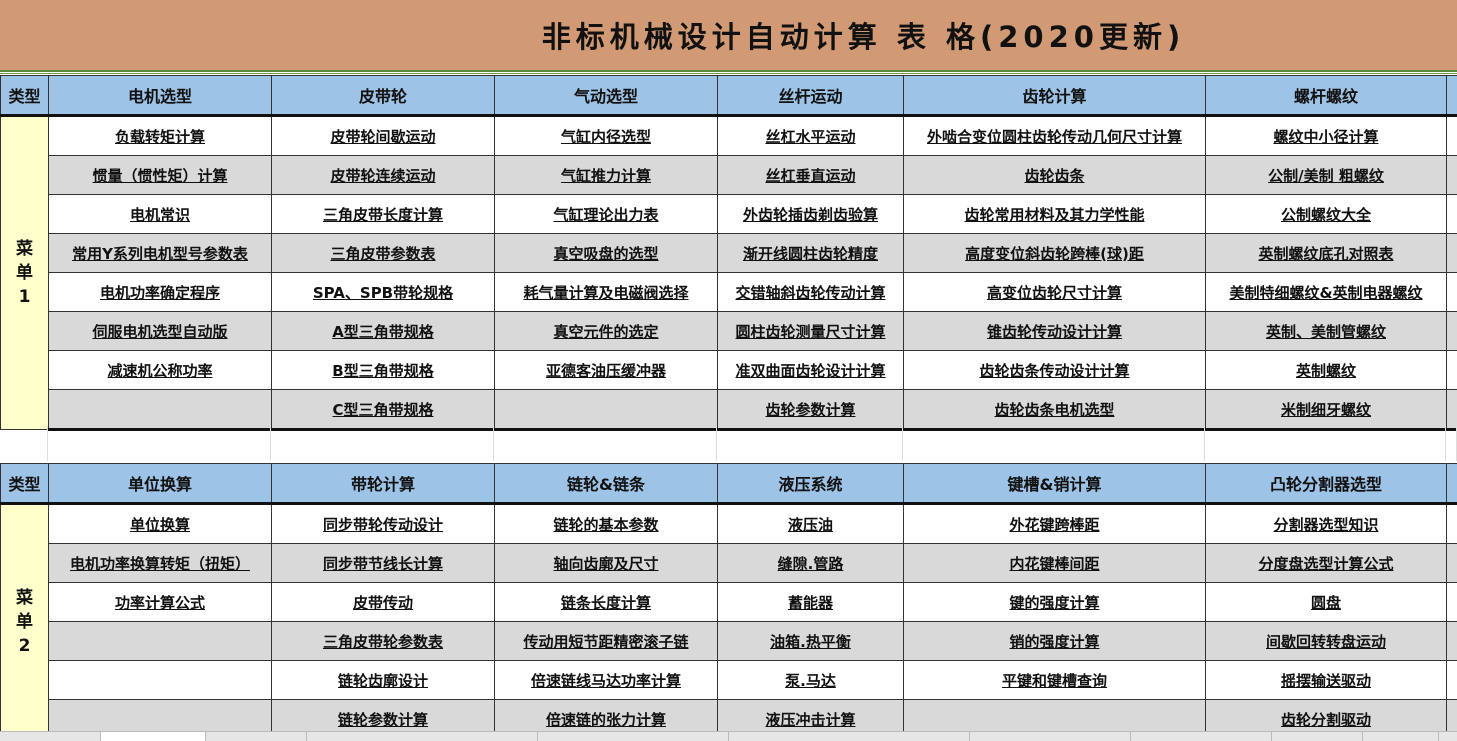  Describe the element at coordinates (383, 331) in the screenshot. I see `menu-link-cell: A型三角带规格` at that location.